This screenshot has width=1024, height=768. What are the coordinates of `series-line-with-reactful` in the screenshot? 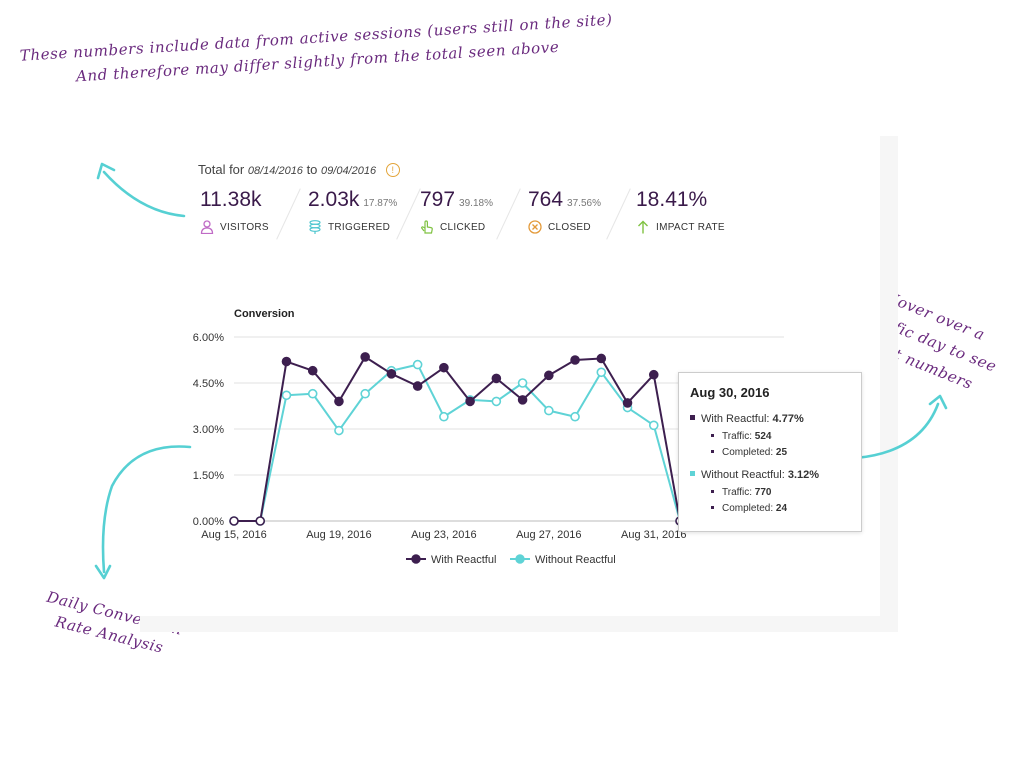 It's located at (457, 438).